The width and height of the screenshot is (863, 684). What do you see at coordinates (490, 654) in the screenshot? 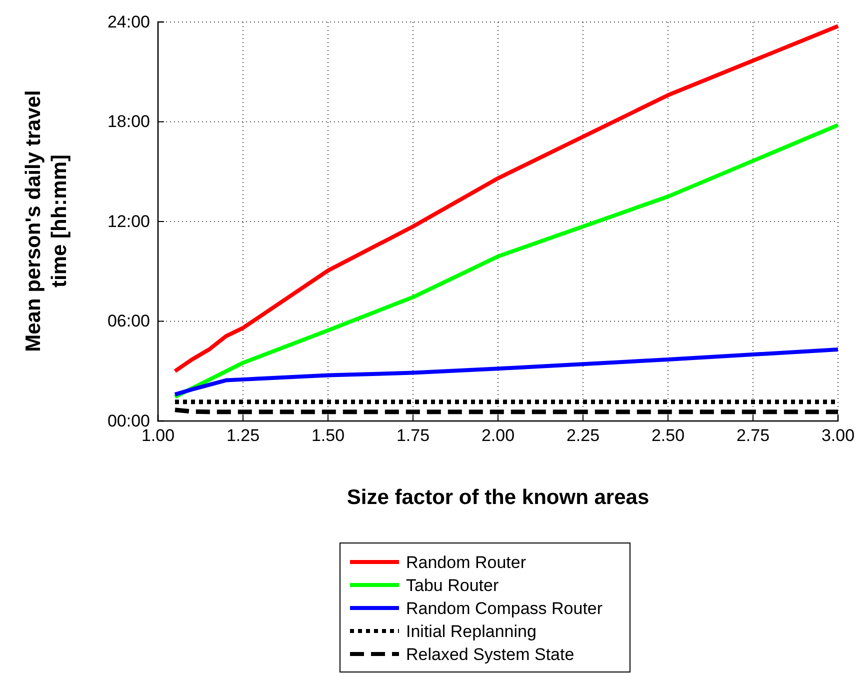
I see `legend-label: Relaxed System State` at bounding box center [490, 654].